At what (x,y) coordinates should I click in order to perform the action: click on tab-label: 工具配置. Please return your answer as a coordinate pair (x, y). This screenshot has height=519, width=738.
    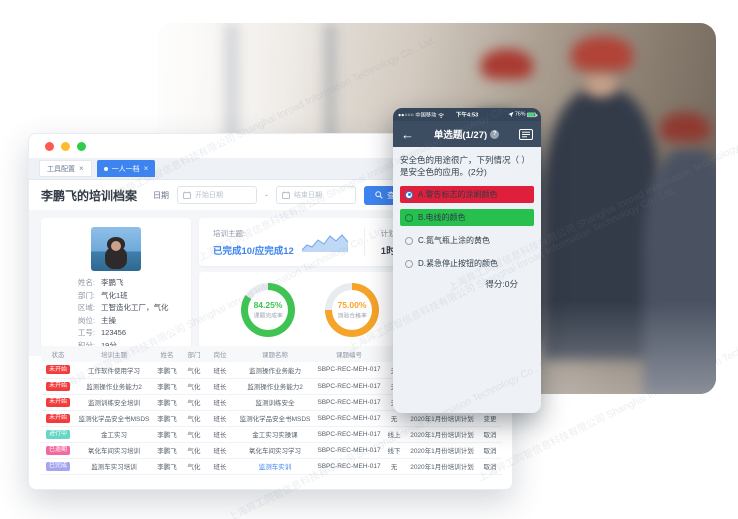
    Looking at the image, I should click on (61, 169).